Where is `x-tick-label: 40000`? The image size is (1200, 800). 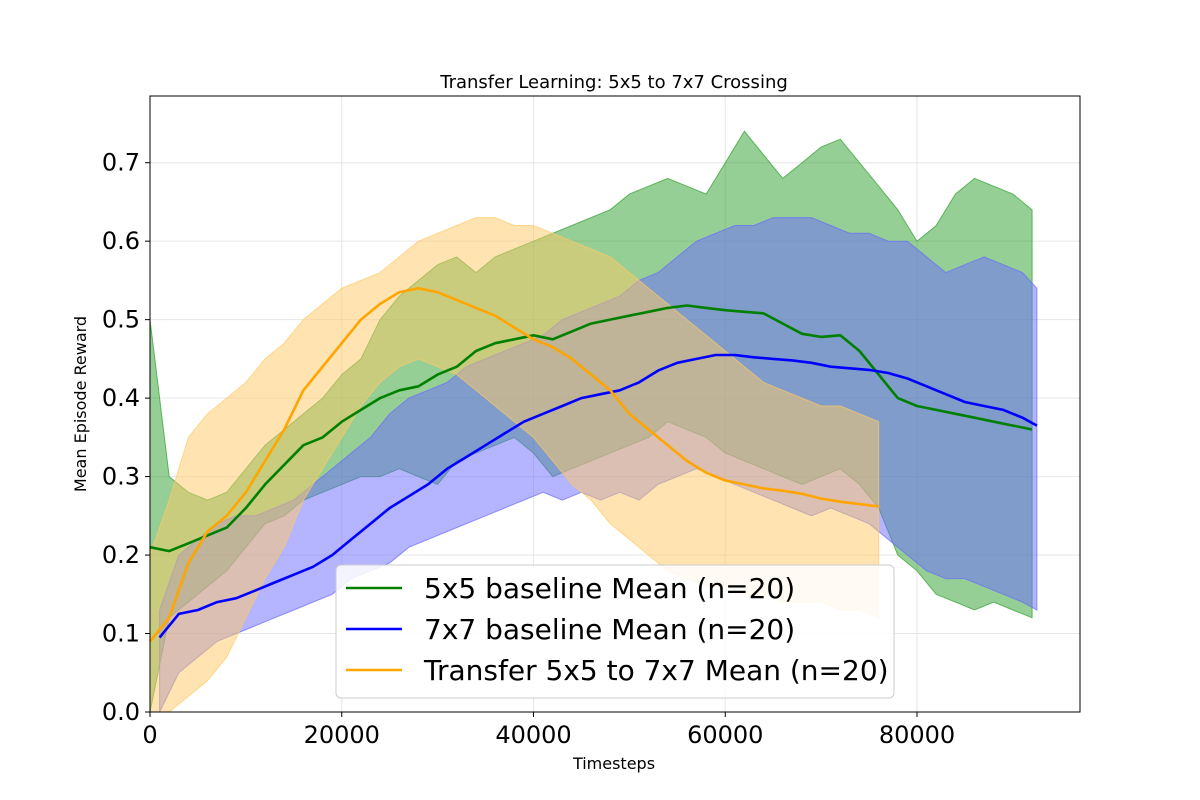 x-tick-label: 40000 is located at coordinates (533, 735).